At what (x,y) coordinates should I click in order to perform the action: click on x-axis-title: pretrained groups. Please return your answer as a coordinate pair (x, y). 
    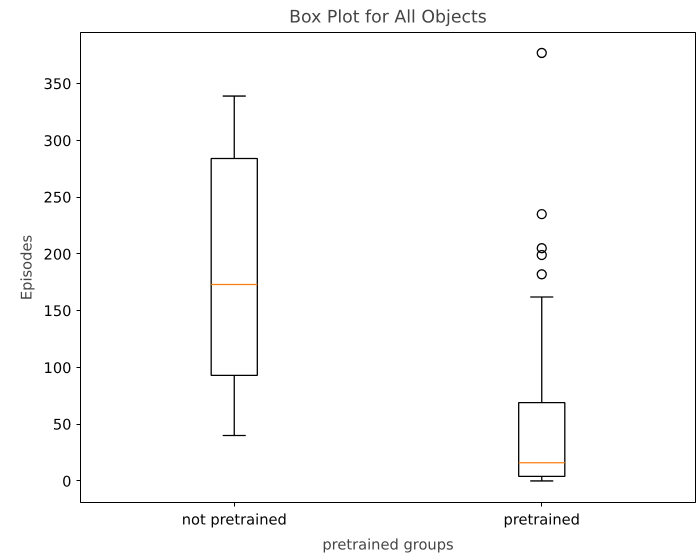
    Looking at the image, I should click on (388, 545).